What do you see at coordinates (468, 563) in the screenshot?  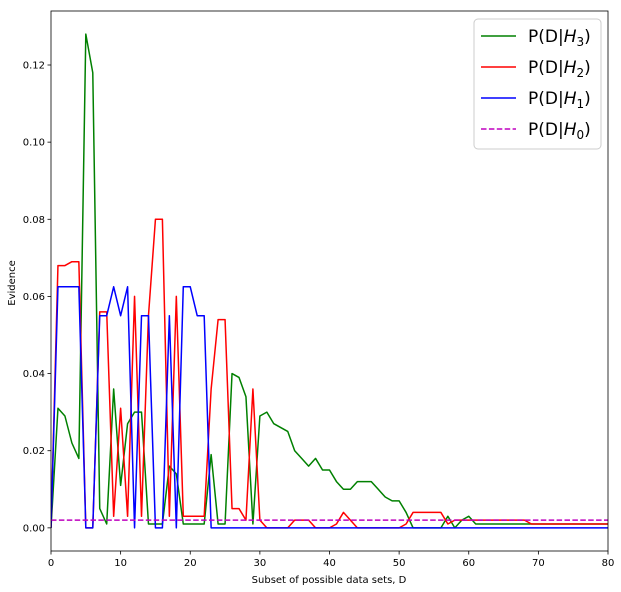 I see `x-tick-label: 60` at bounding box center [468, 563].